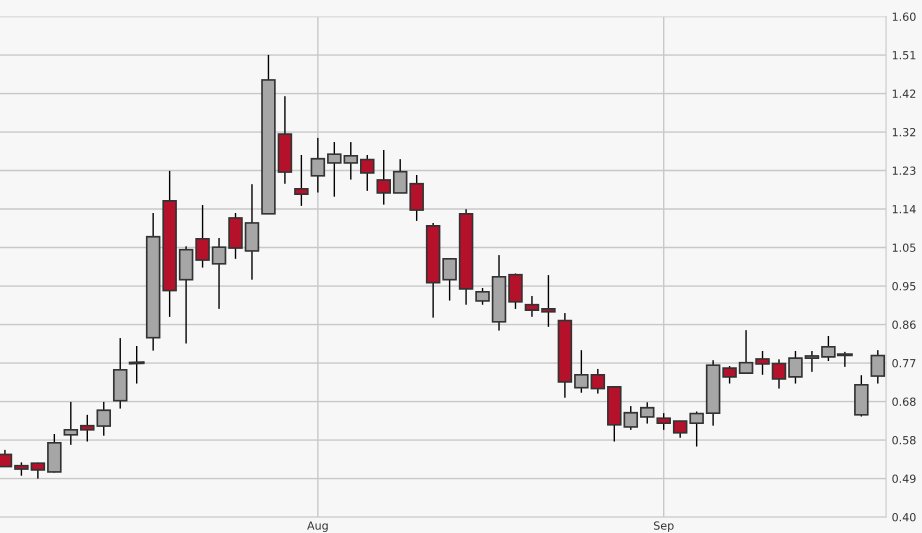 The width and height of the screenshot is (922, 533). What do you see at coordinates (904, 132) in the screenshot?
I see `y-tick-label: 1.32` at bounding box center [904, 132].